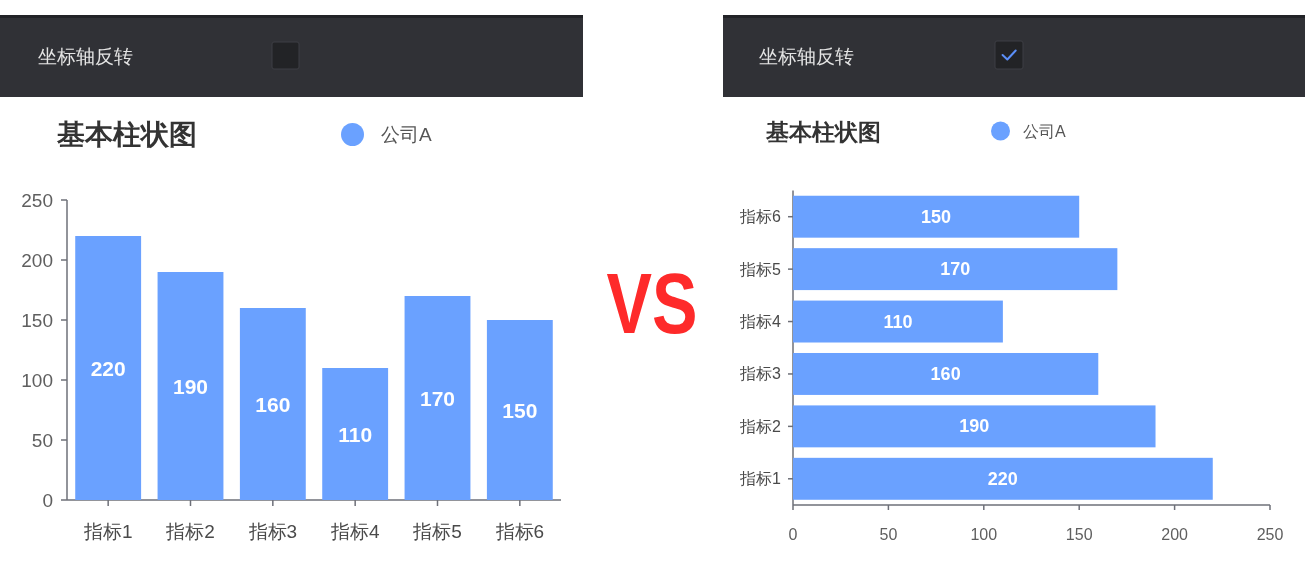  What do you see at coordinates (37, 320) in the screenshot?
I see `y-tick-label: 150` at bounding box center [37, 320].